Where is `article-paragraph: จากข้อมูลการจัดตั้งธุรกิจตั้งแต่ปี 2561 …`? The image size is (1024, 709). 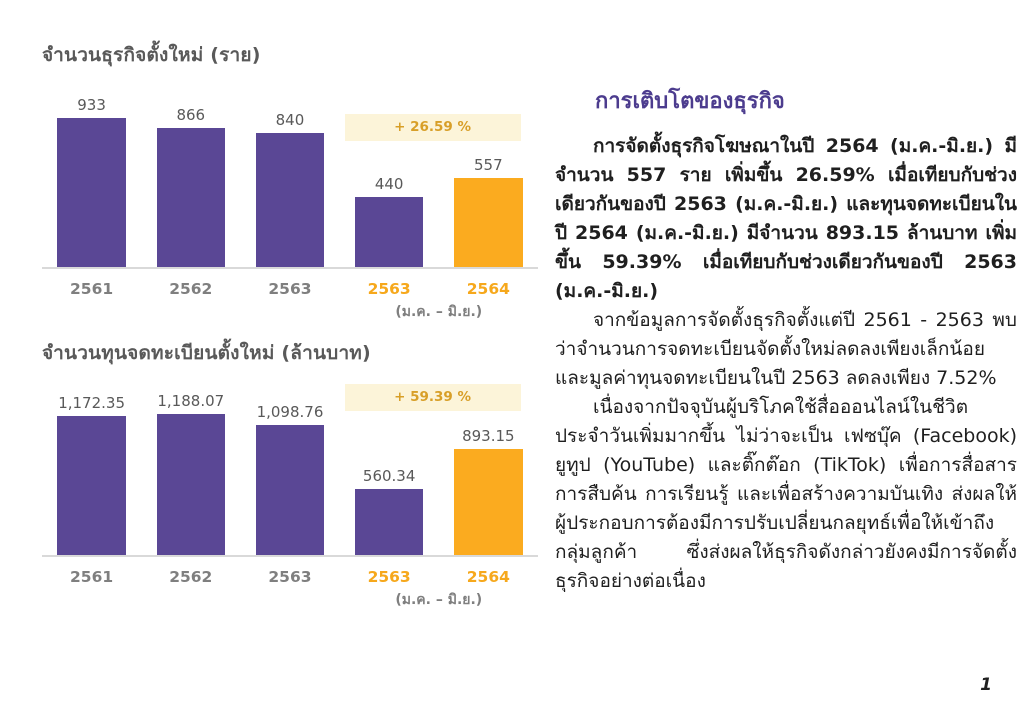 article-paragraph: จากข้อมูลการจัดตั้งธุรกิจตั้งแต่ปี 2561 … is located at coordinates (786, 349).